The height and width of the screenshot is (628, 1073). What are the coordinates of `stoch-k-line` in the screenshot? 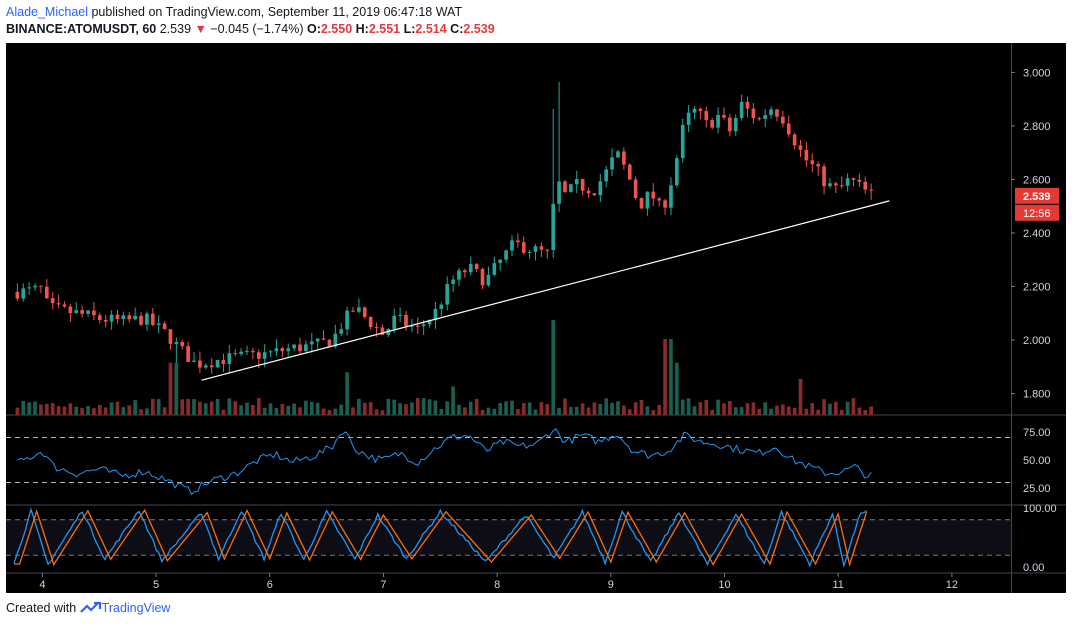 It's located at (440, 537).